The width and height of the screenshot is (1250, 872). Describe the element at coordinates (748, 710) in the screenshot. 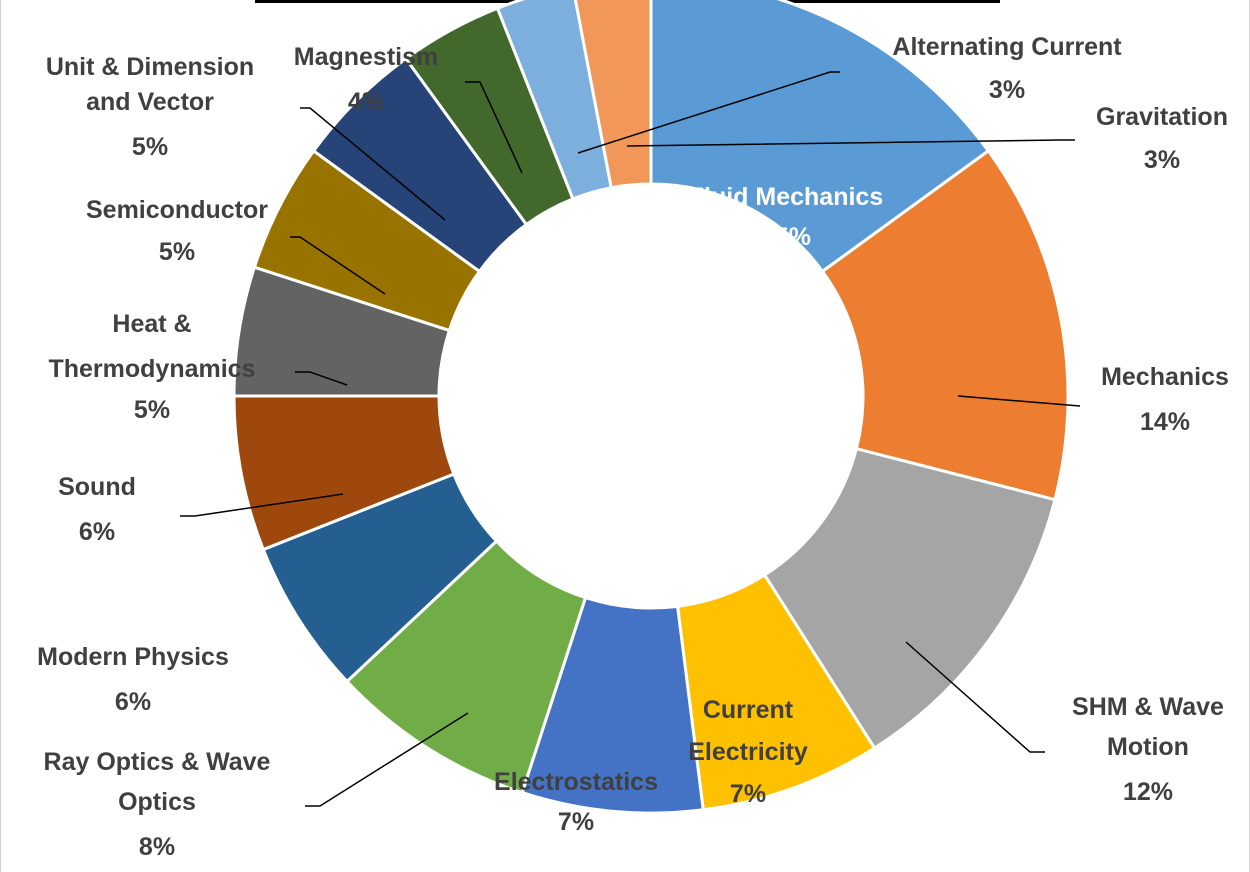

I see `data-label-name-current-electricity: Current` at that location.